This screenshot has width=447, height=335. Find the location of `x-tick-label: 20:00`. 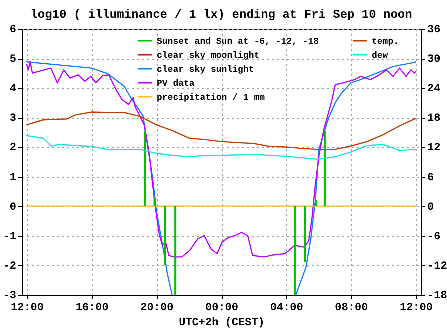

x-tick-label: 20:00 is located at coordinates (157, 308).